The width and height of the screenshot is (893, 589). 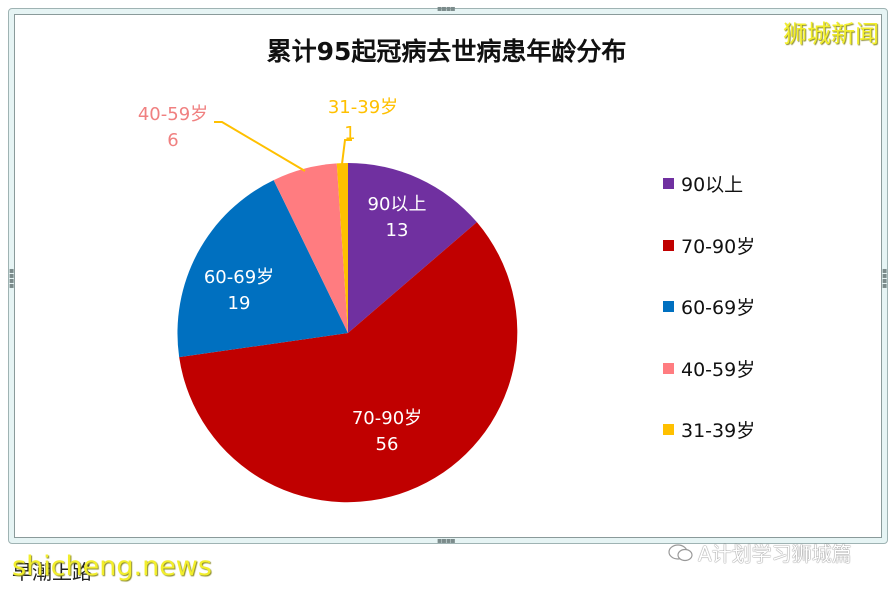 I want to click on legend-item-70-90: 70-90岁, so click(x=709, y=263).